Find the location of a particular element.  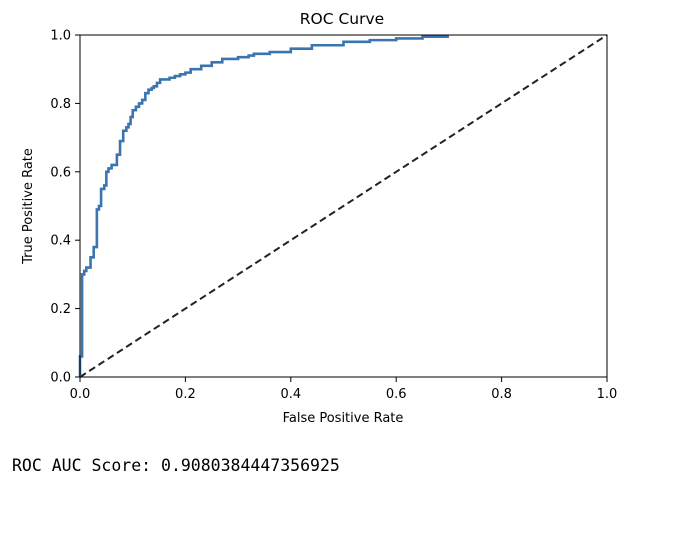

chart-title: ROC Curve is located at coordinates (342, 19).